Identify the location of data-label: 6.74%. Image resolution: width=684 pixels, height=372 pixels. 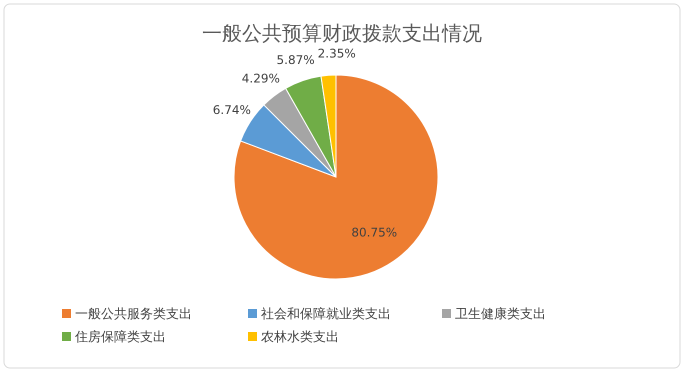
(231, 109).